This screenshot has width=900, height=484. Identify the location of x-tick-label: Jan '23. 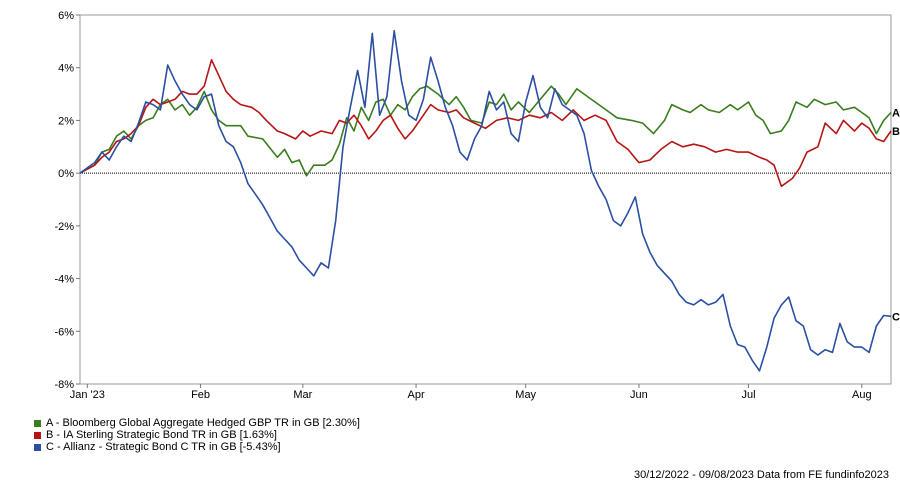
(87, 395).